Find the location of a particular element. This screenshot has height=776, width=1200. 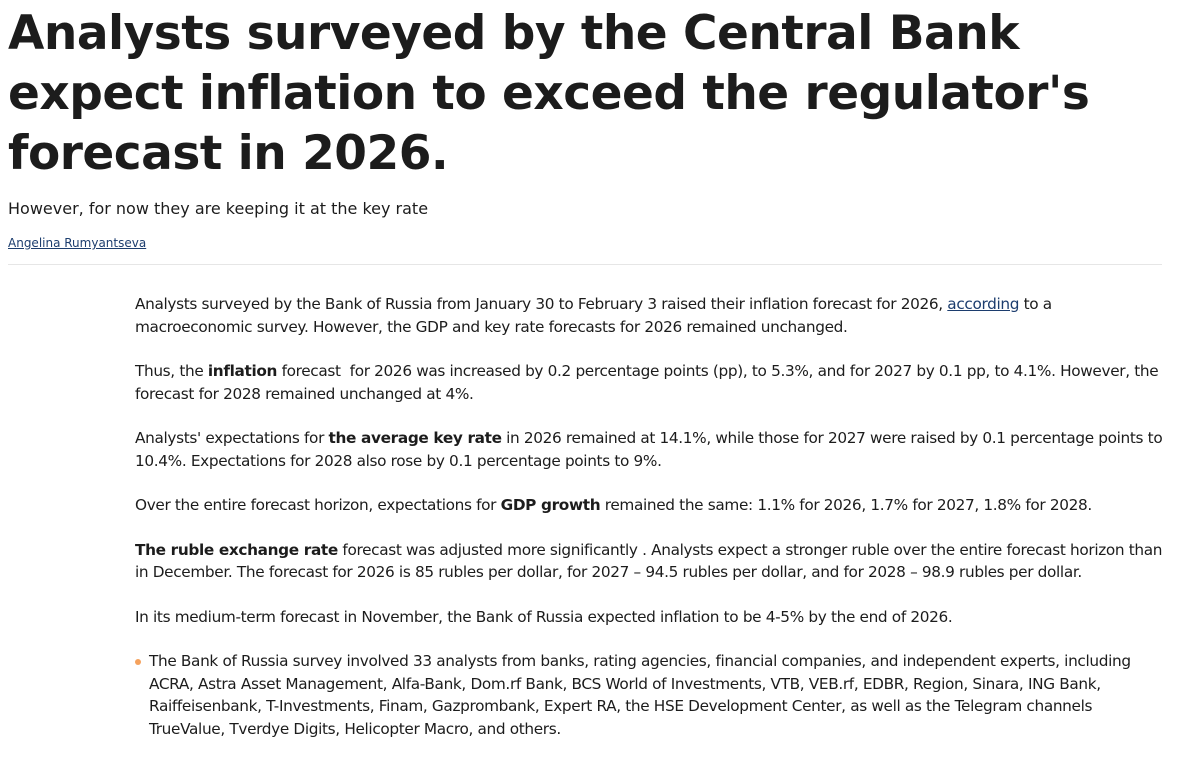

paragraph-text: Thus, the is located at coordinates (171, 371).